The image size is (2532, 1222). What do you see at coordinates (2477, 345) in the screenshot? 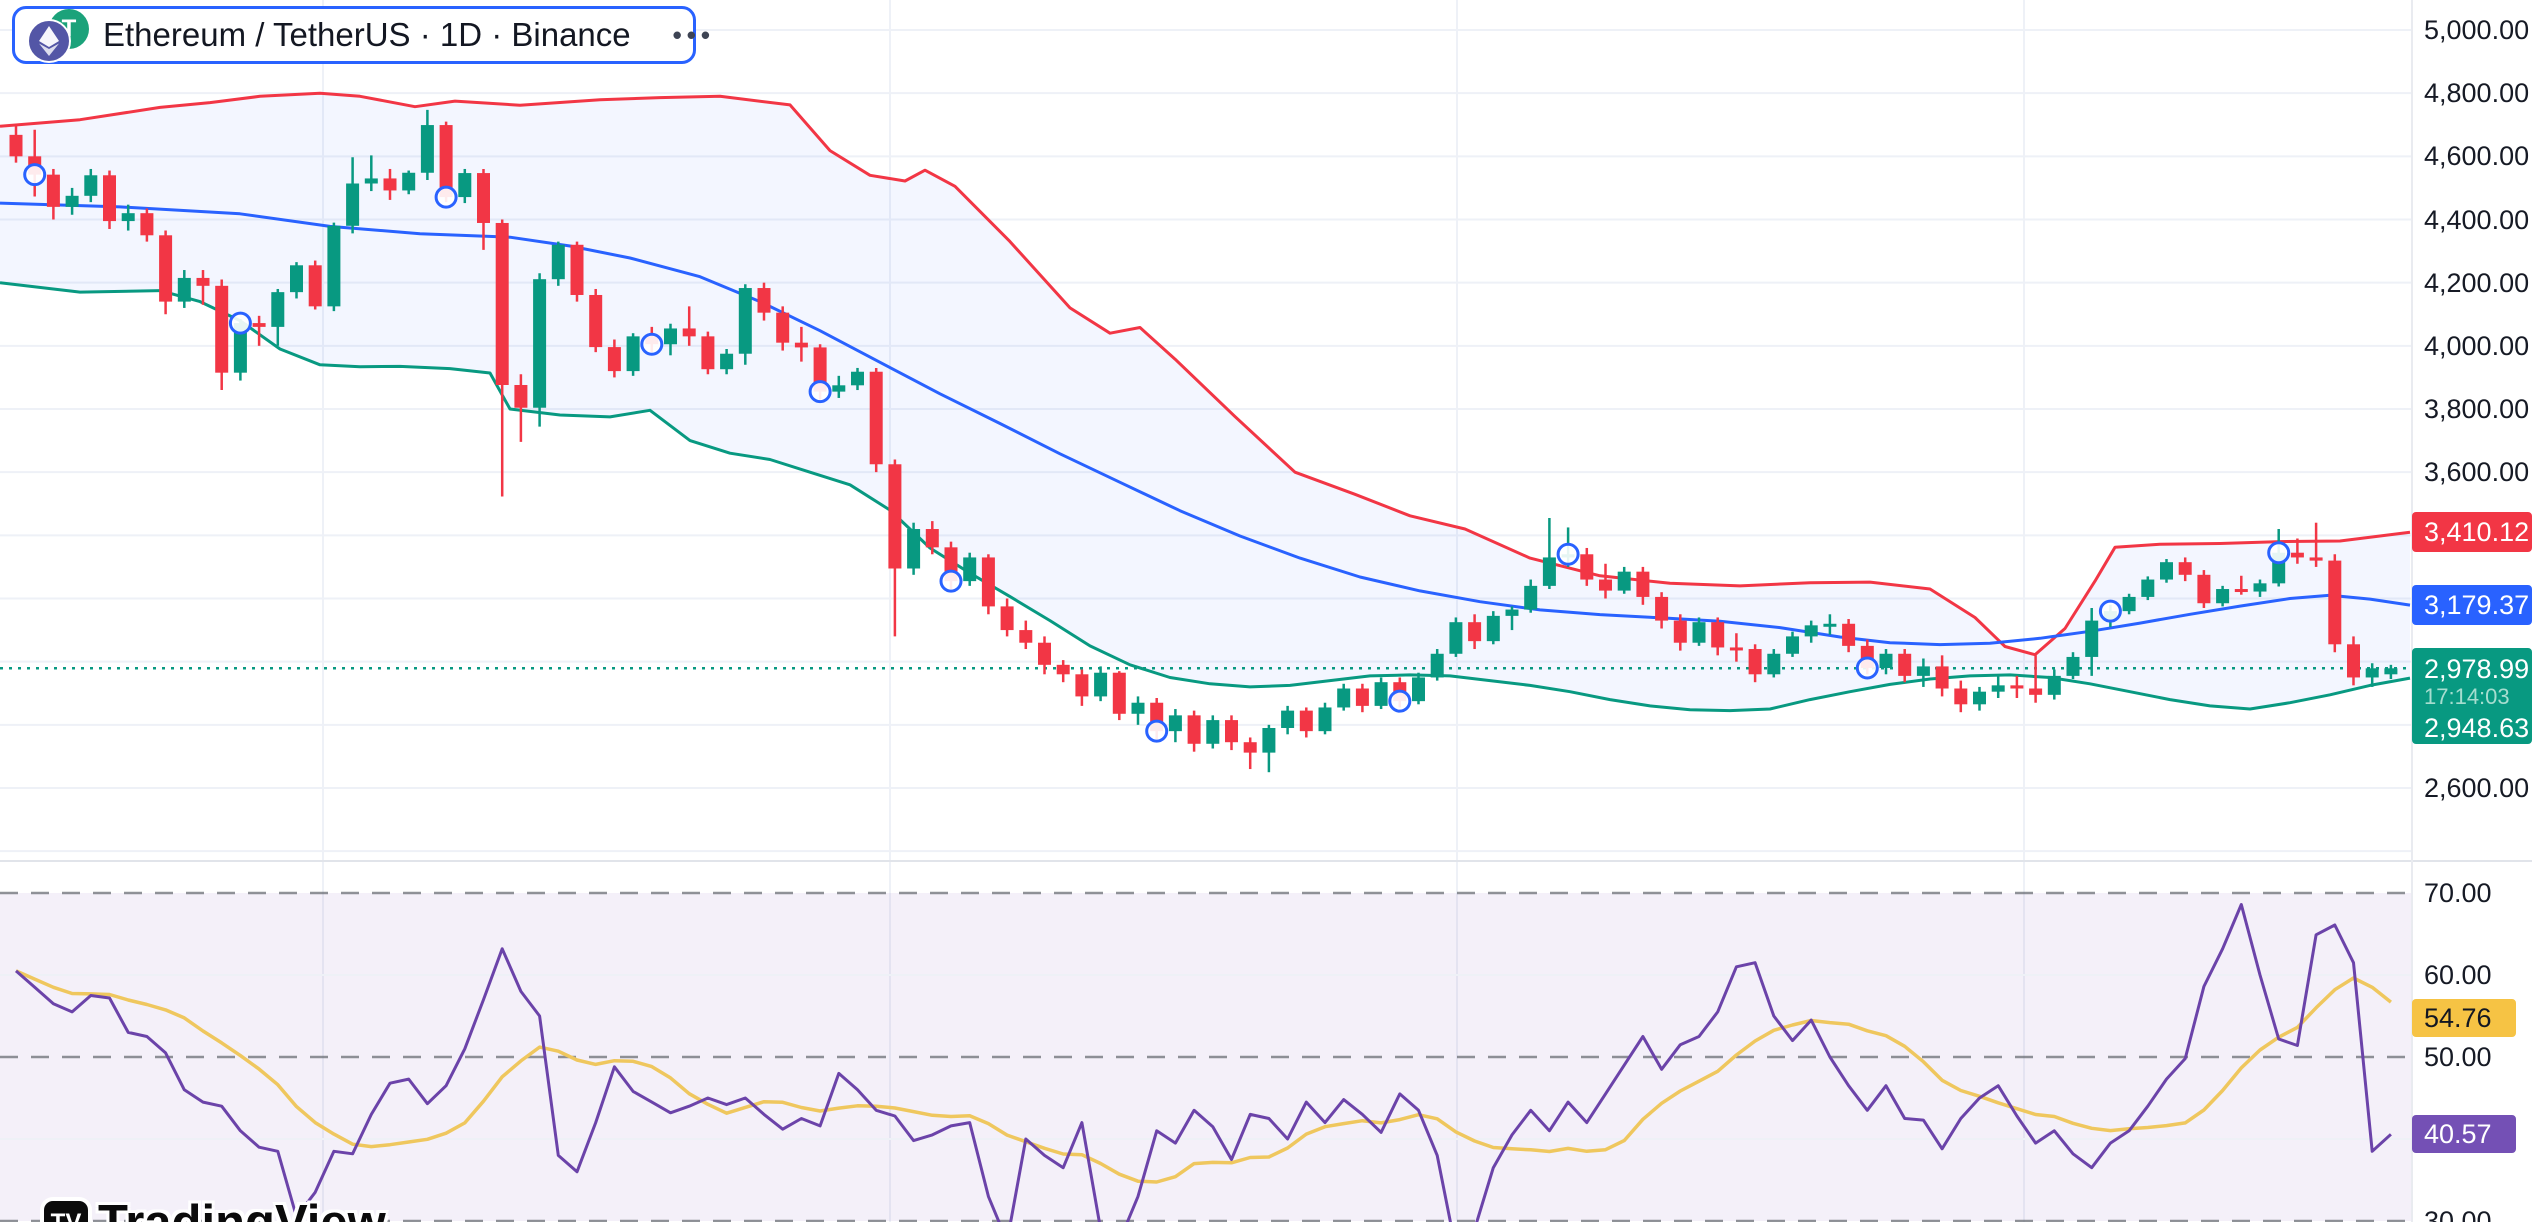
I see `price-tick-label: 4,000.00` at bounding box center [2477, 345].